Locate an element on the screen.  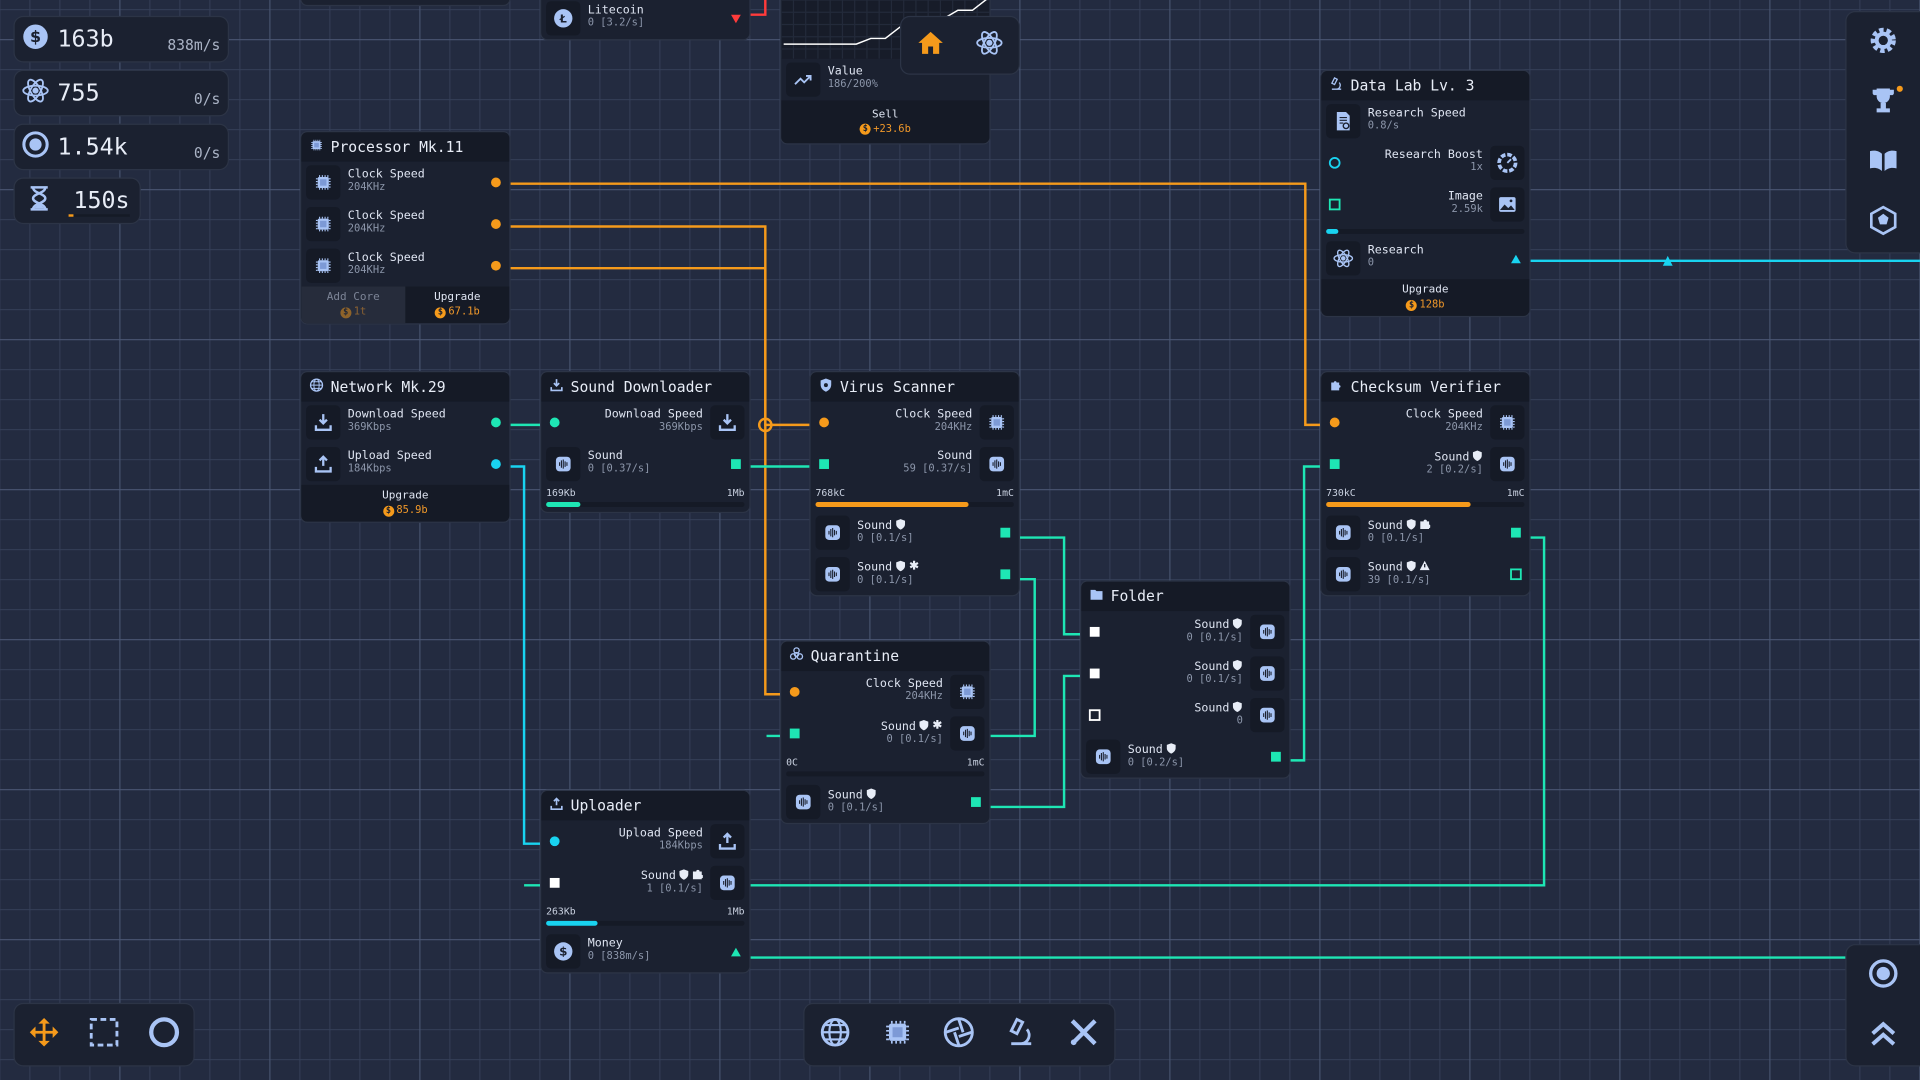
row-value: 0 [0.1/s] is located at coordinates (856, 808).